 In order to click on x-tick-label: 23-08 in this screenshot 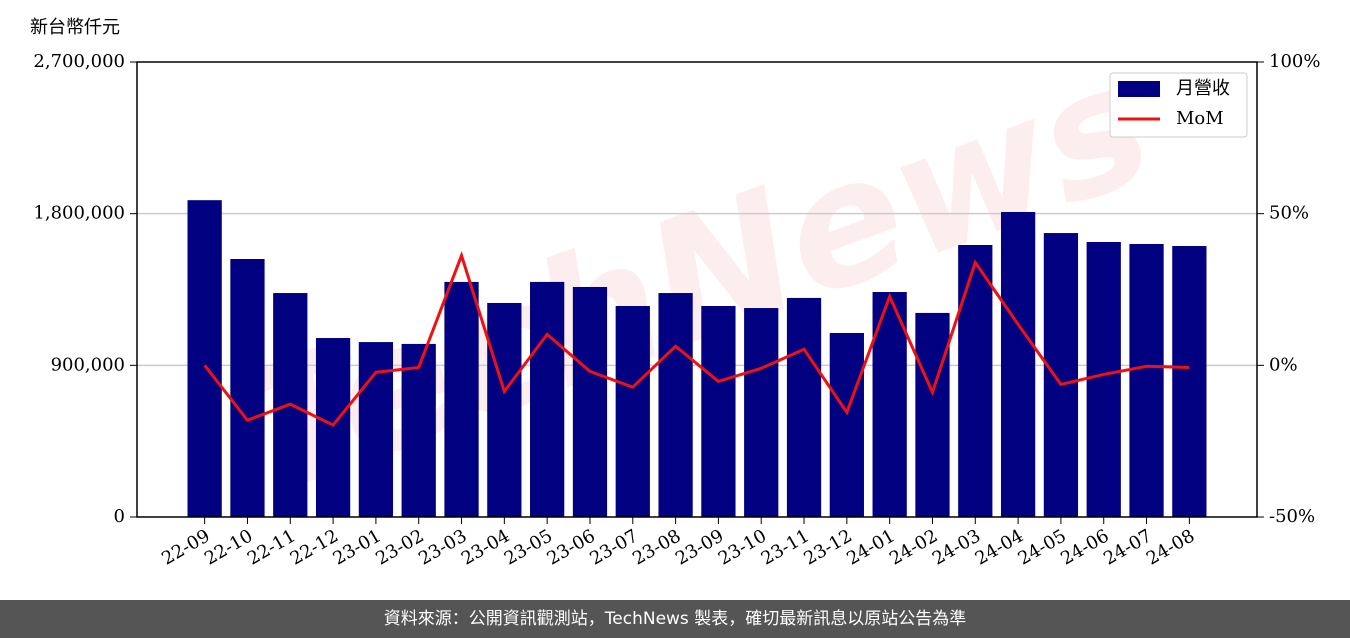, I will do `click(656, 547)`.